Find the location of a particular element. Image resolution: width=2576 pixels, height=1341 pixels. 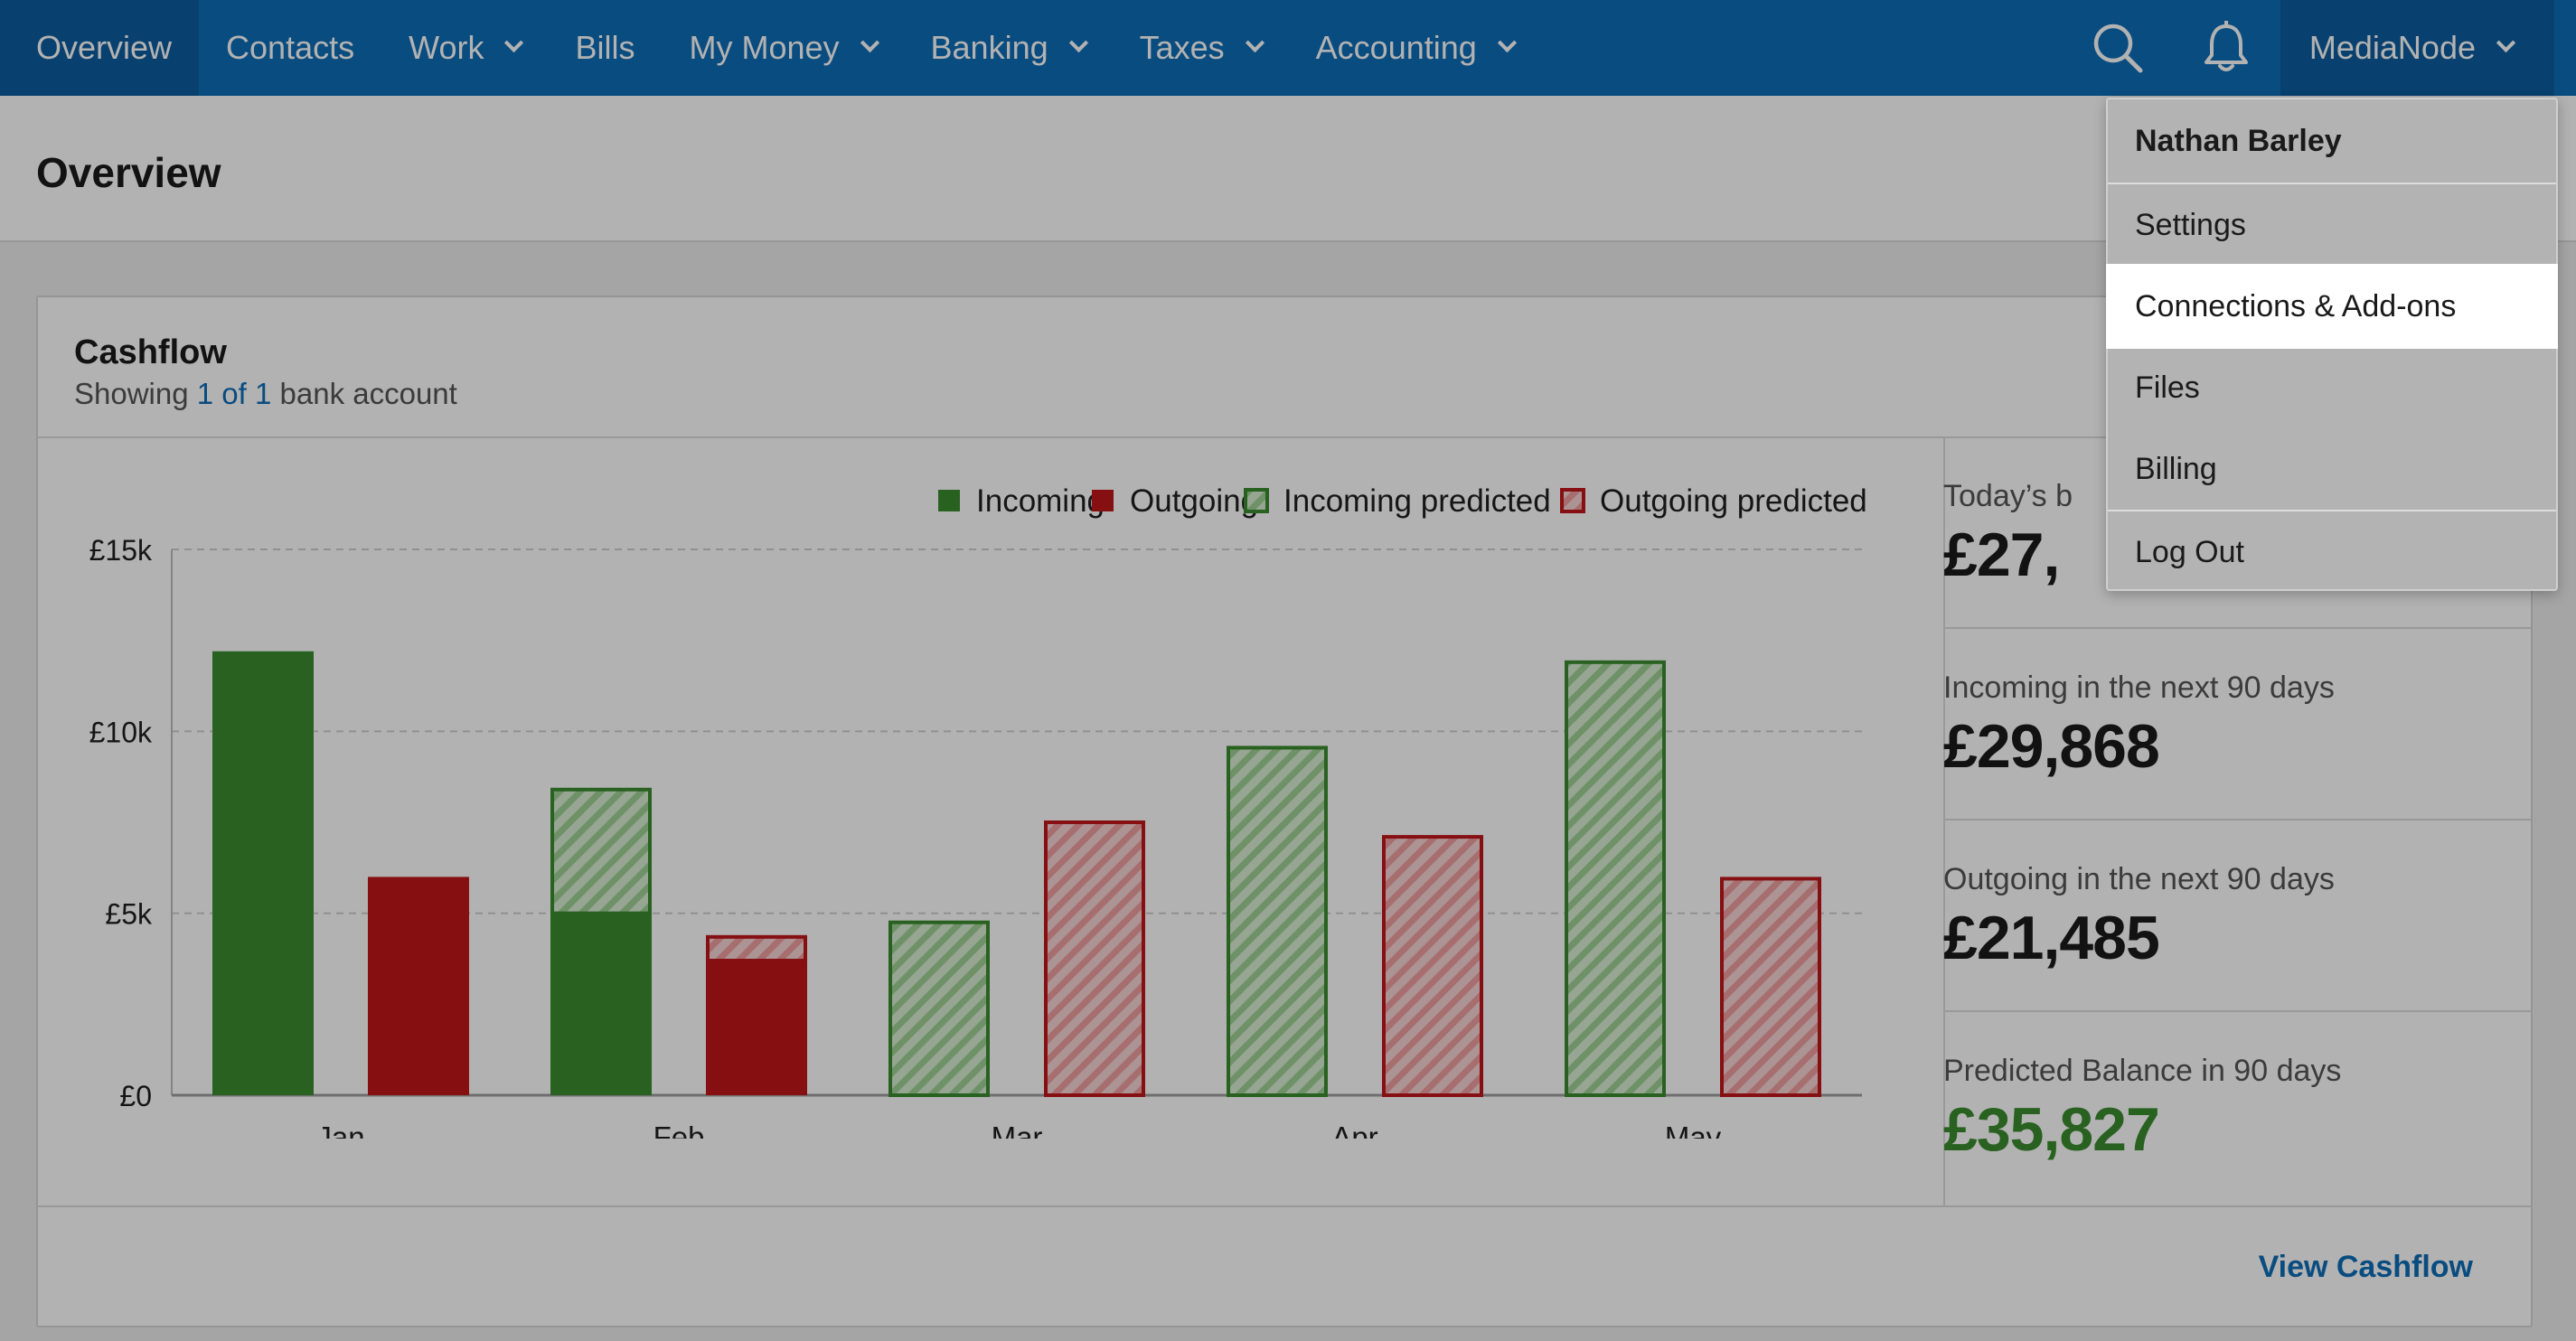

legend-item: Outgoing is located at coordinates (1175, 501).